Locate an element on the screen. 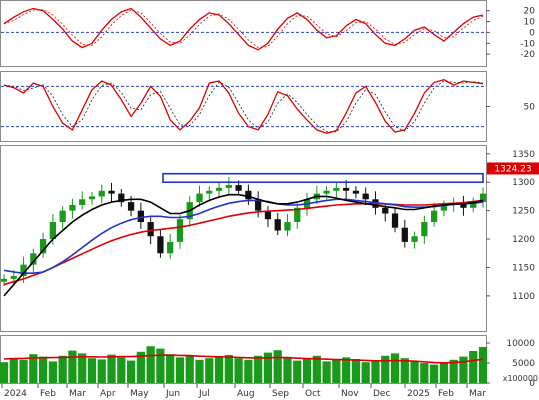  price-tick-label: 1300 is located at coordinates (523, 183).